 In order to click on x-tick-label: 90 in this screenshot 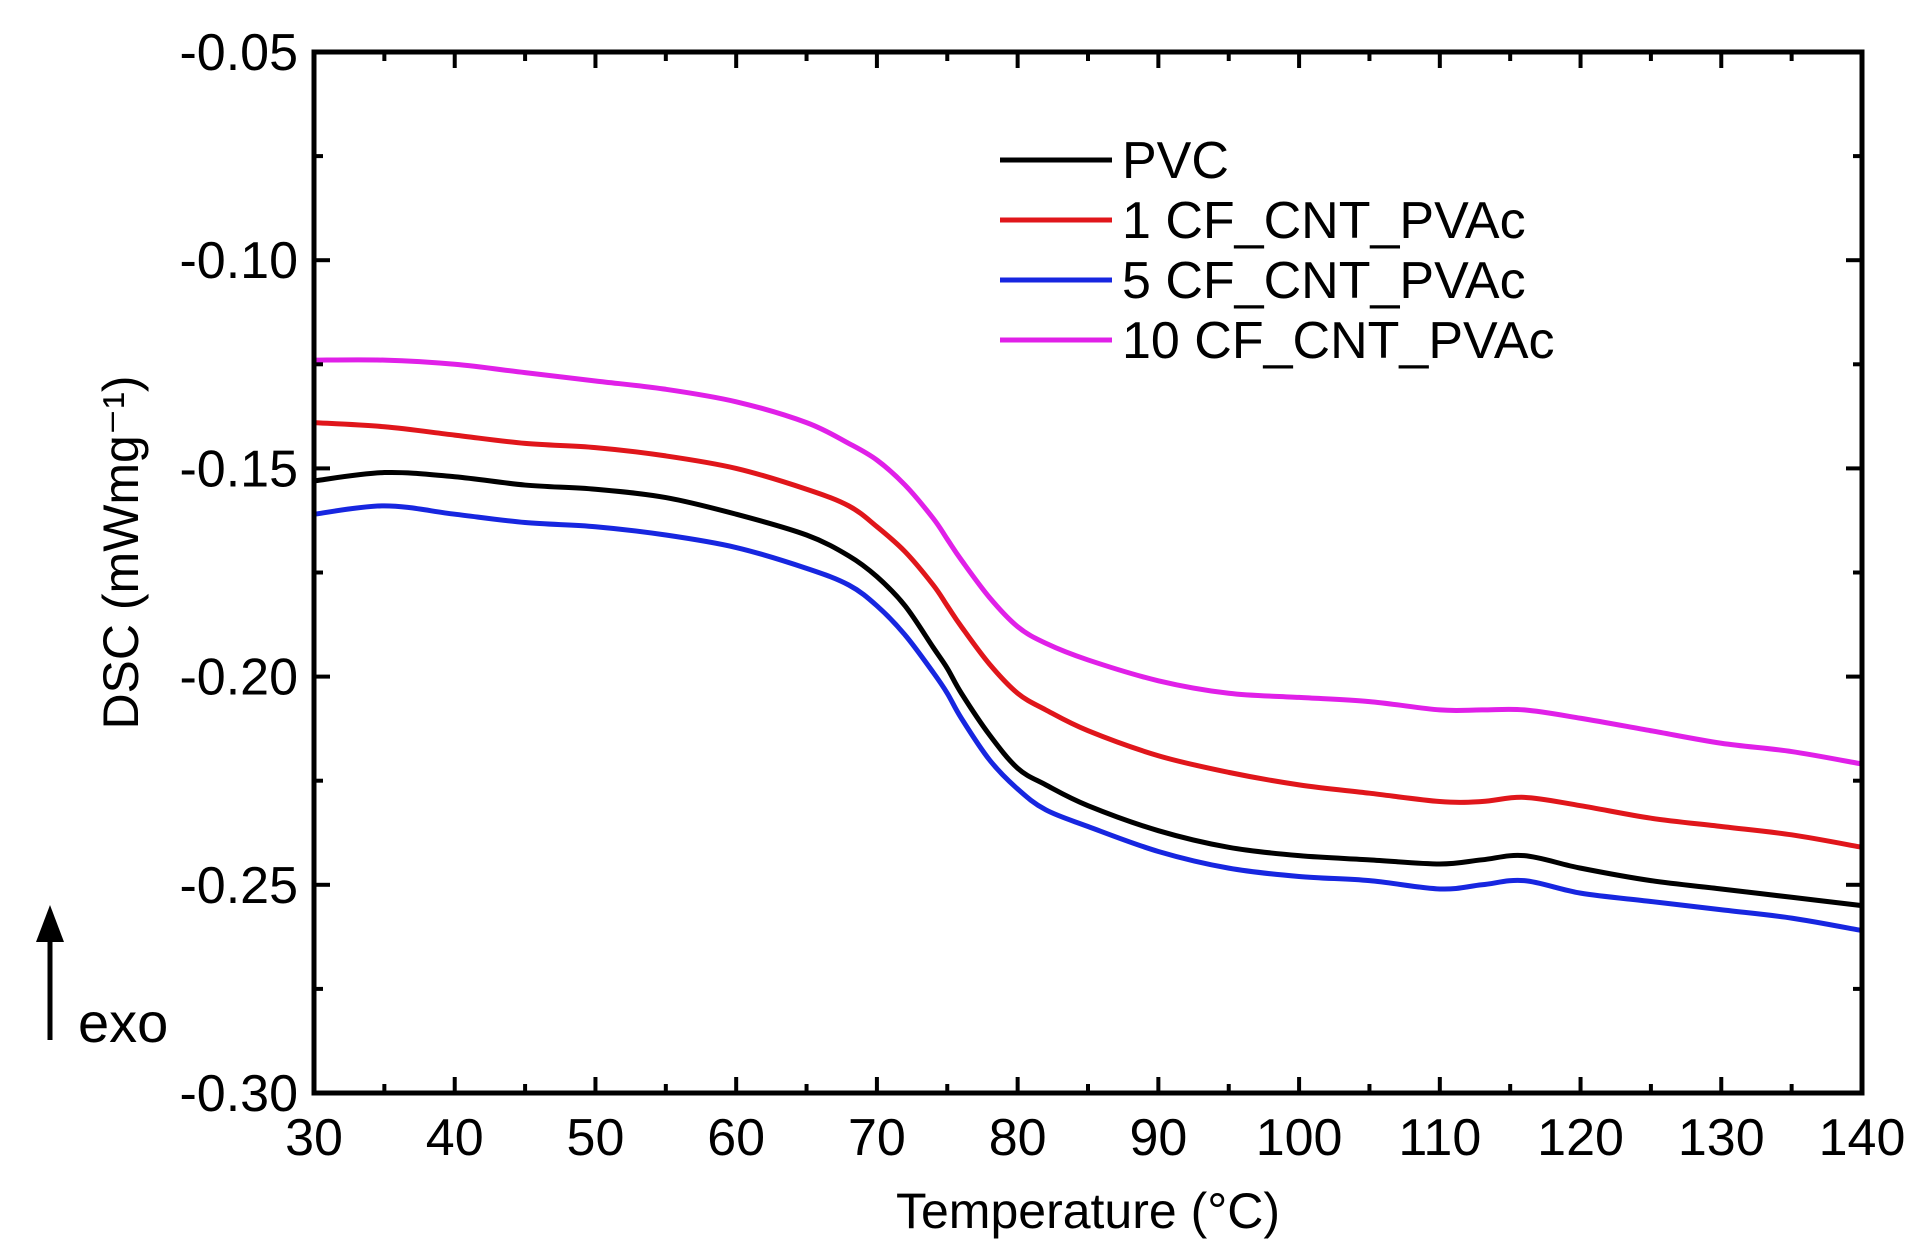, I will do `click(1158, 1138)`.